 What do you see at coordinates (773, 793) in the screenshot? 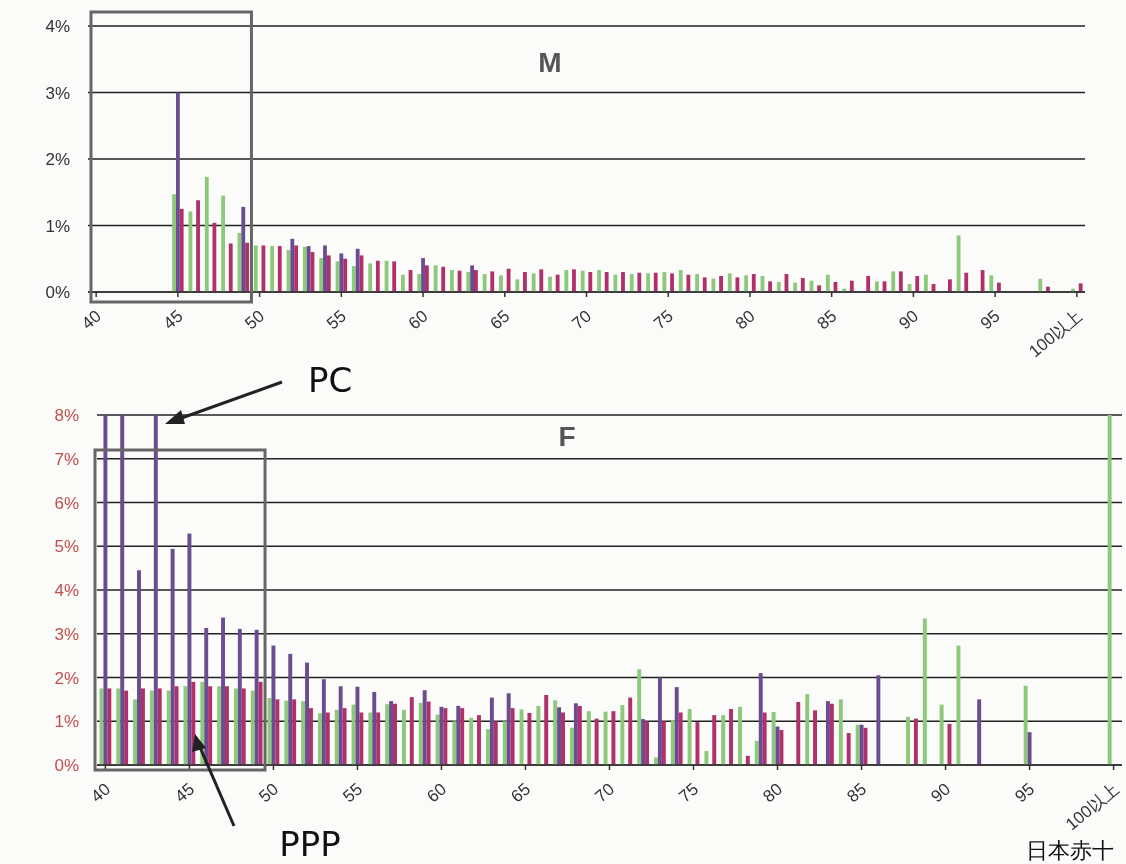
I see `x-tick-label: 80` at bounding box center [773, 793].